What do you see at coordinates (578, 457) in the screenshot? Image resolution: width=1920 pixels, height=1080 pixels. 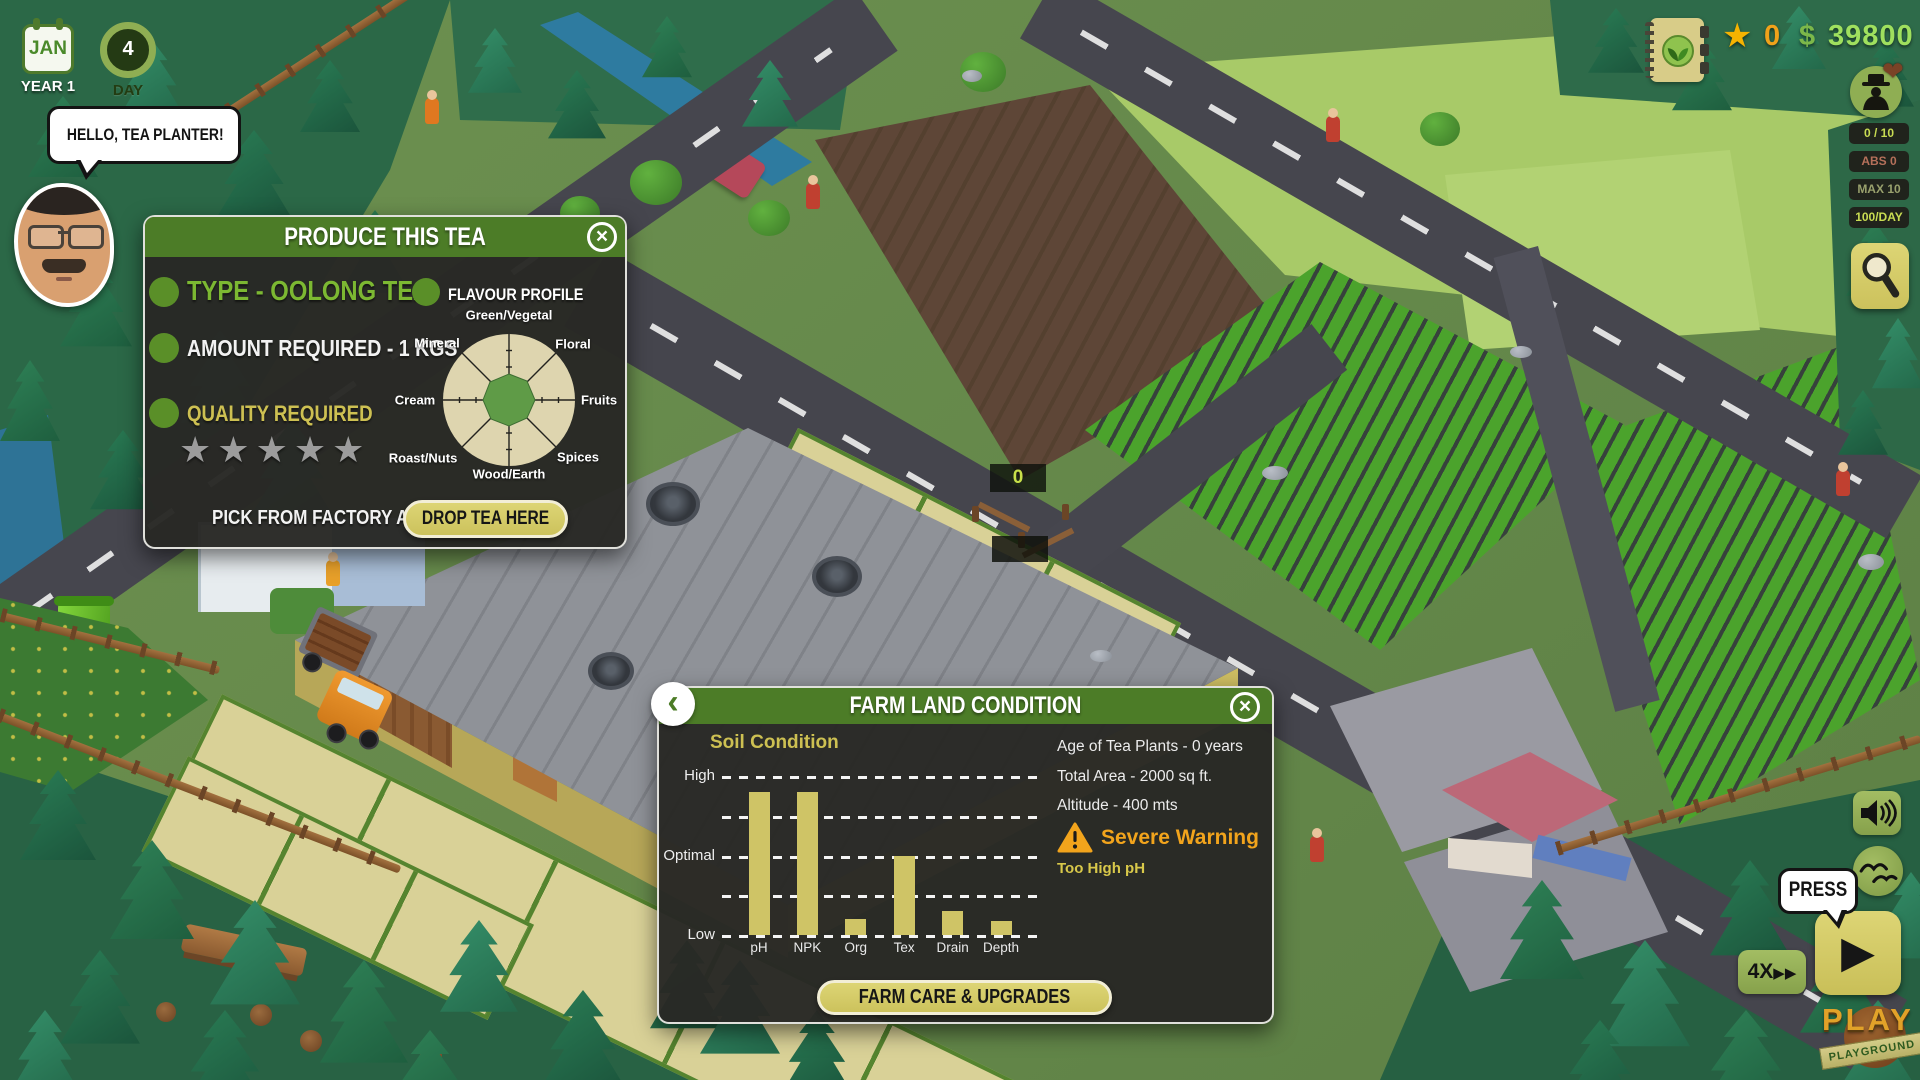 I see `wheel-label: Spices` at bounding box center [578, 457].